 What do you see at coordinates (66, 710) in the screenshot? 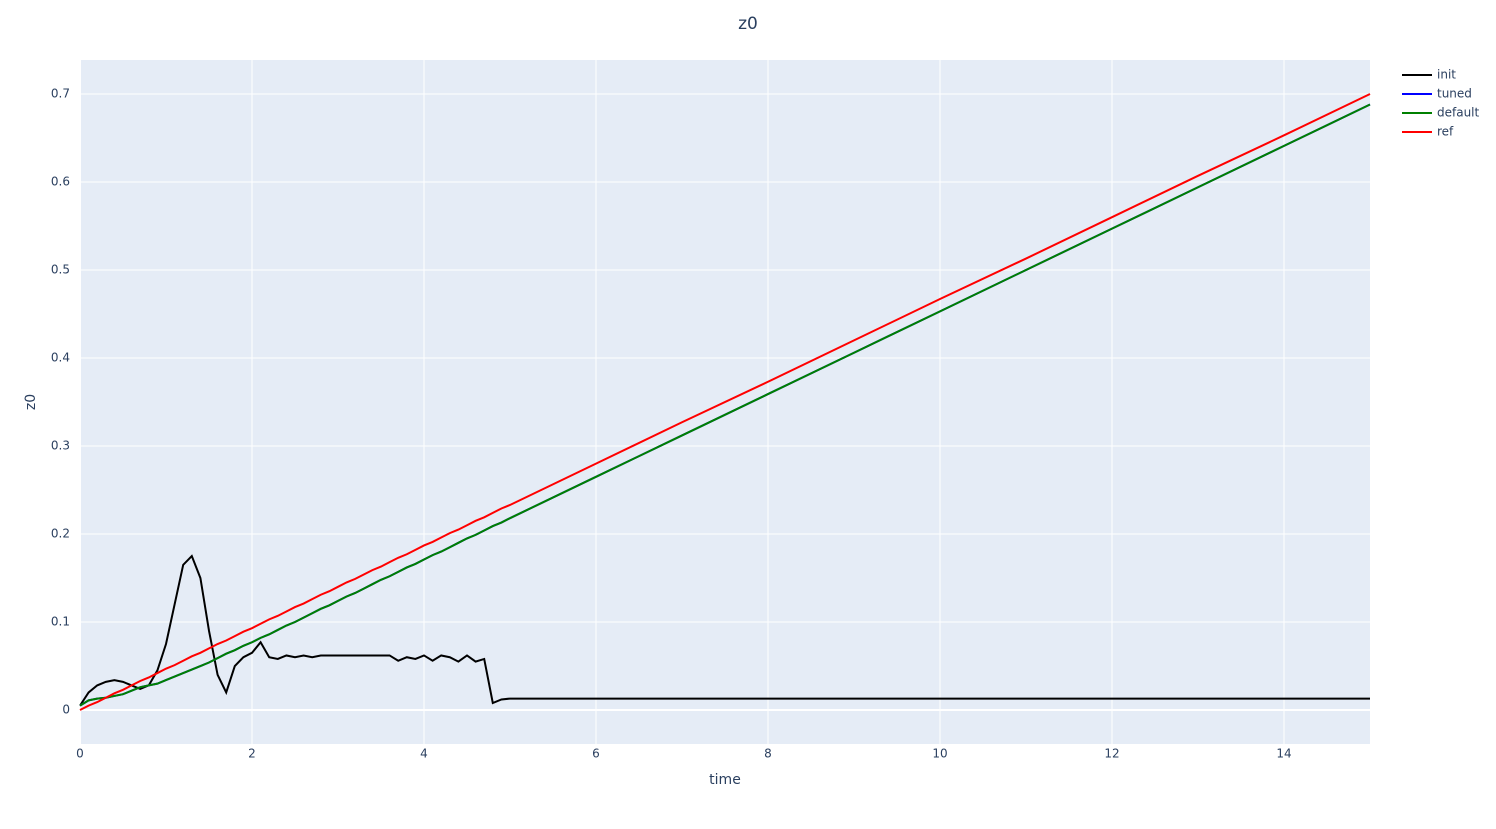
I see `y-tick-label: 0` at bounding box center [66, 710].